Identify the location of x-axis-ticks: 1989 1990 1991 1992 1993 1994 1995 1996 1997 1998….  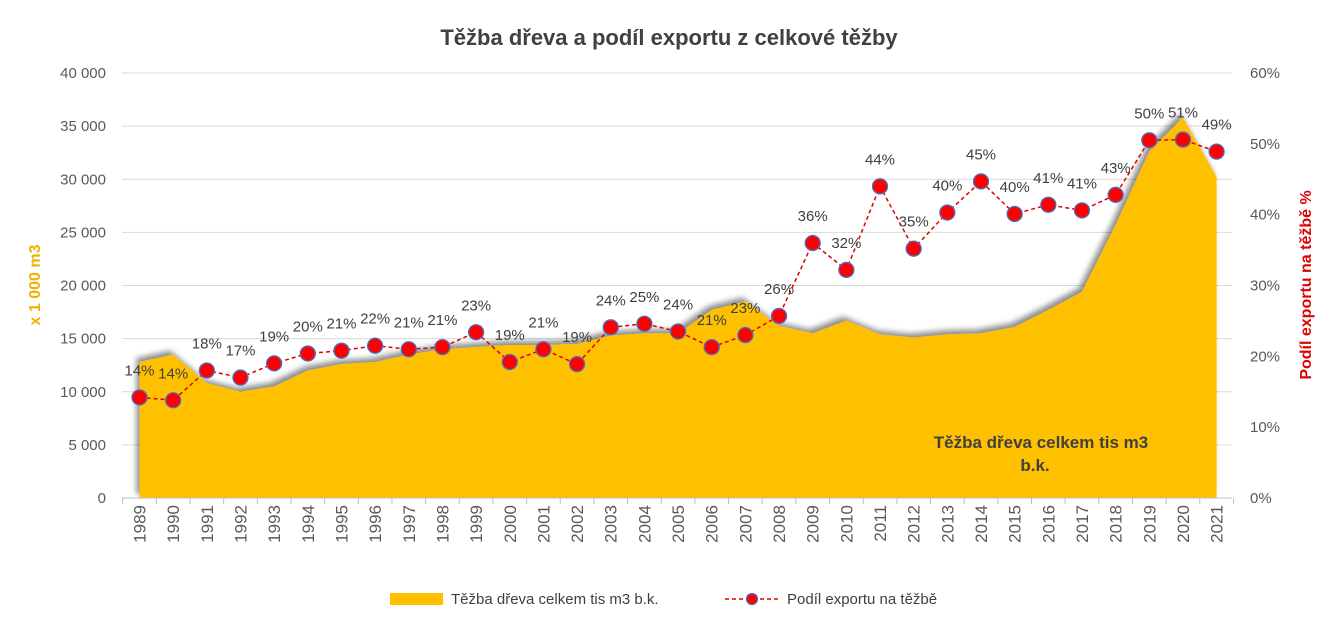
(678, 520).